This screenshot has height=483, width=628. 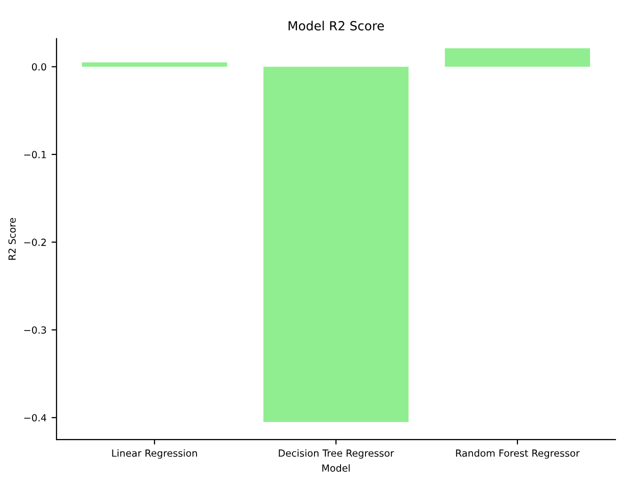 What do you see at coordinates (35, 242) in the screenshot?
I see `y-tick-label: −0.2` at bounding box center [35, 242].